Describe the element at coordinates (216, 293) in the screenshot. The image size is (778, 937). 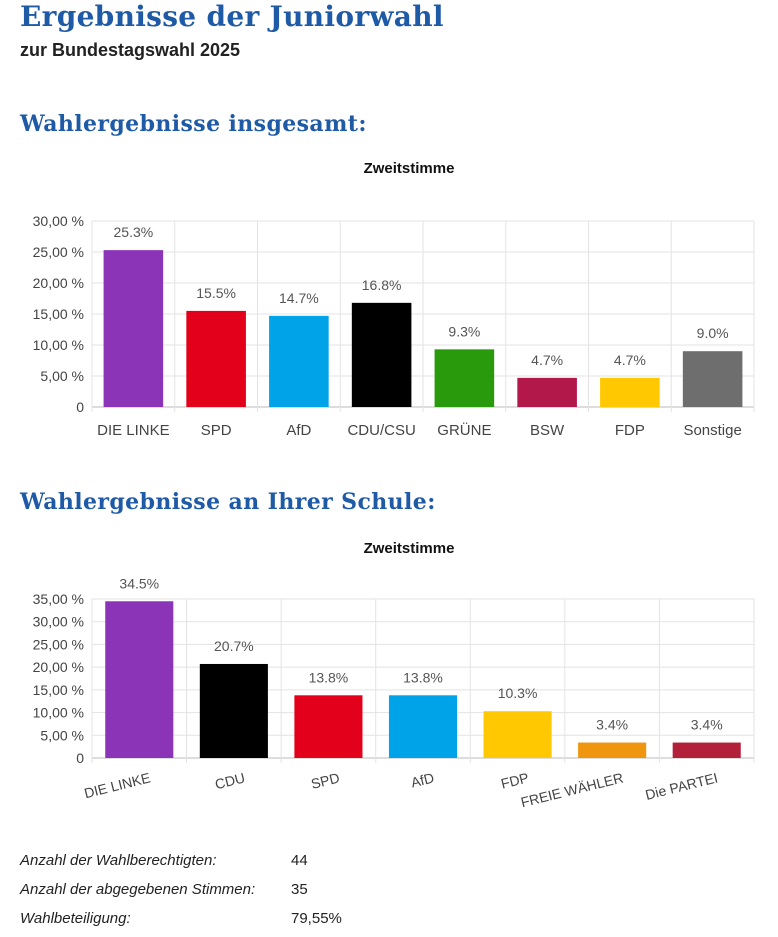
I see `bar-value-label: 15.5%` at that location.